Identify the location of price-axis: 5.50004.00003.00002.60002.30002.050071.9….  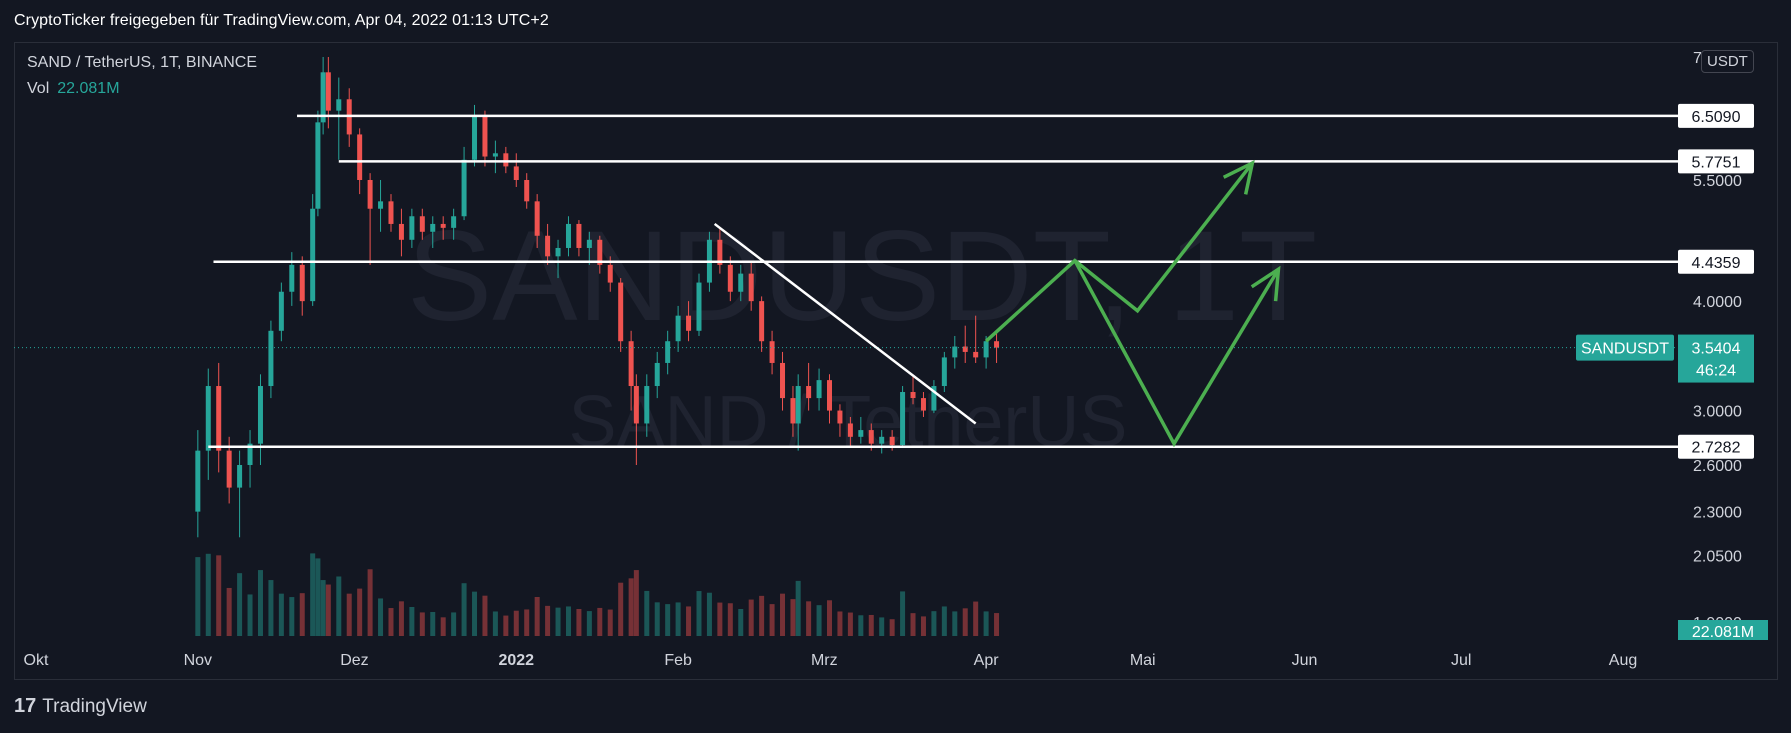
(1672, 345).